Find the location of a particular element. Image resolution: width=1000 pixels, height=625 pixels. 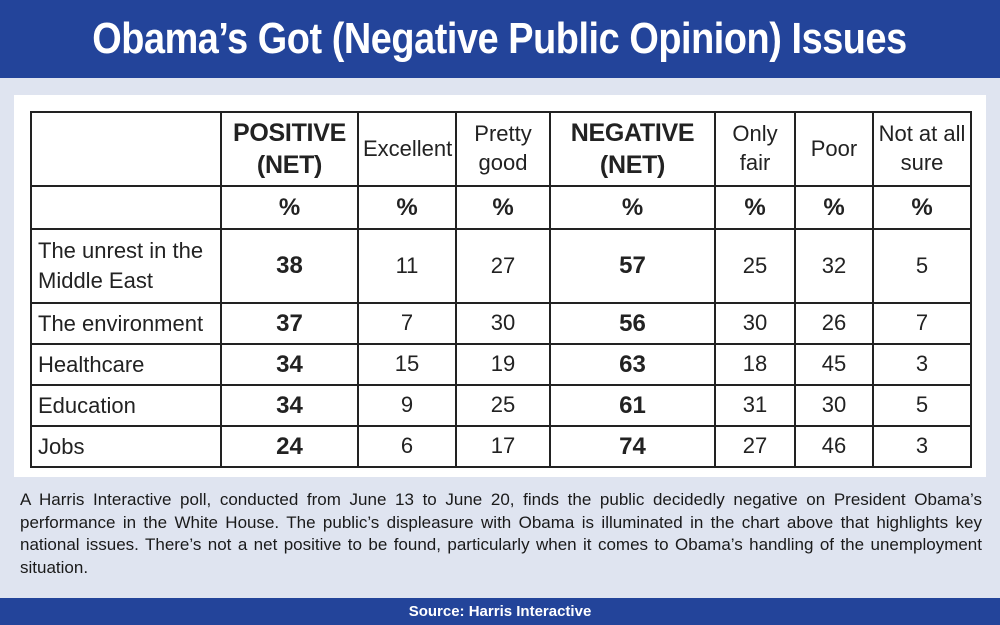

value-cell: 9 is located at coordinates (407, 405).